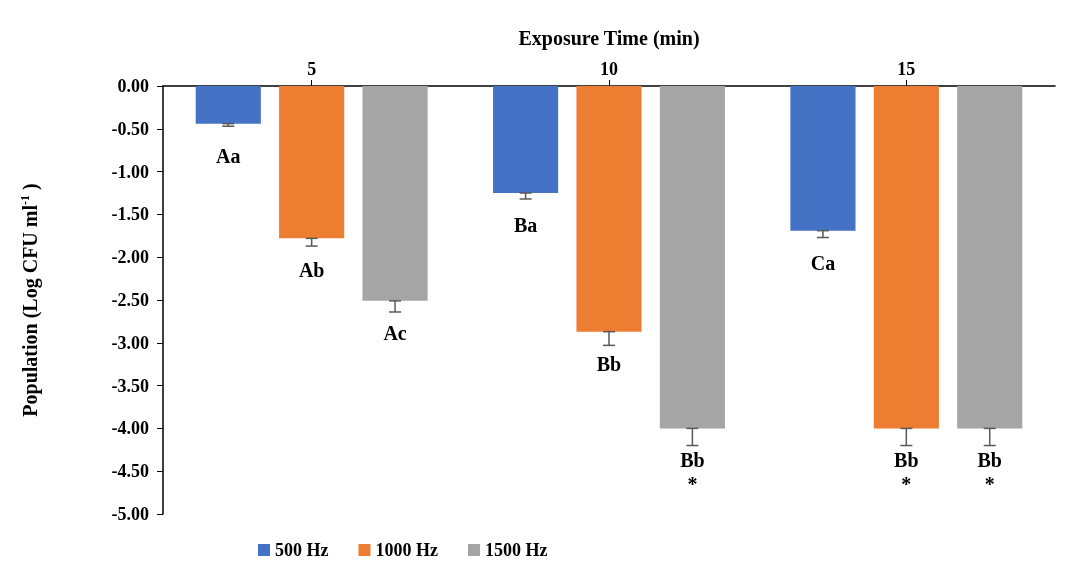 The height and width of the screenshot is (574, 1083). I want to click on x-tick-label: 10, so click(609, 69).